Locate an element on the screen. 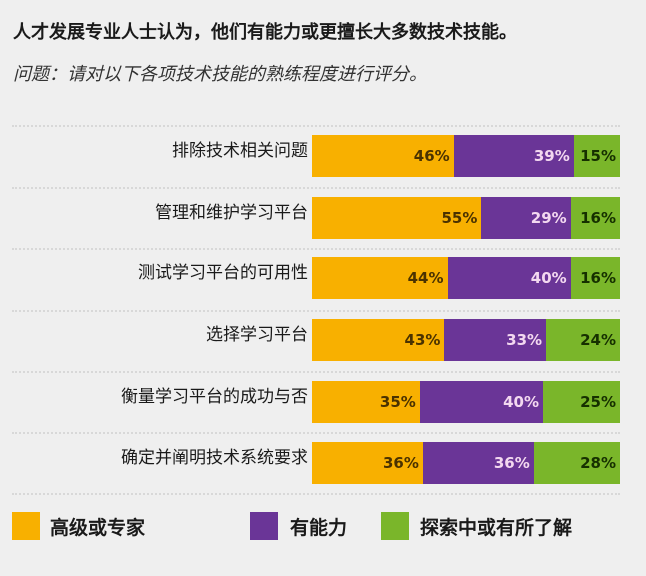 This screenshot has height=576, width=646. data-label: 25% is located at coordinates (598, 402).